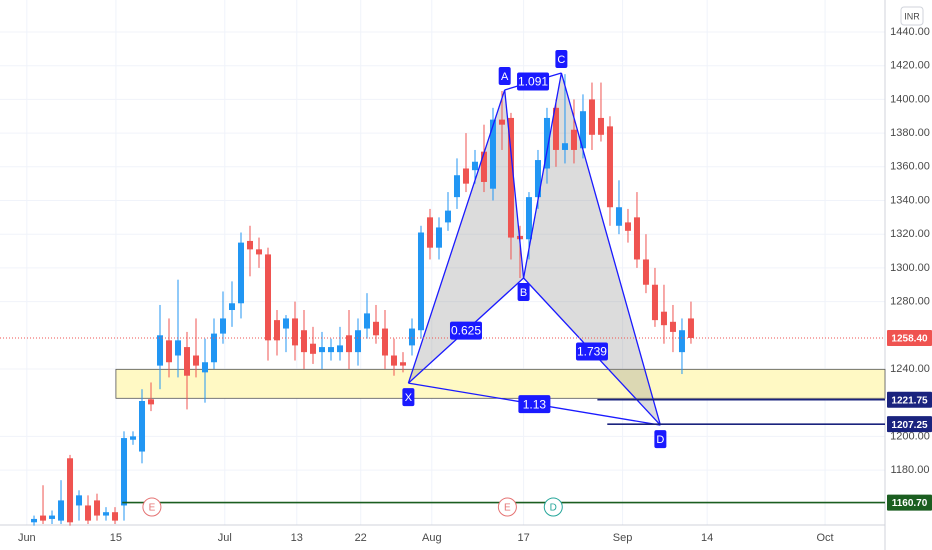 The height and width of the screenshot is (550, 932). I want to click on y-tick-label: 1280.00, so click(910, 301).